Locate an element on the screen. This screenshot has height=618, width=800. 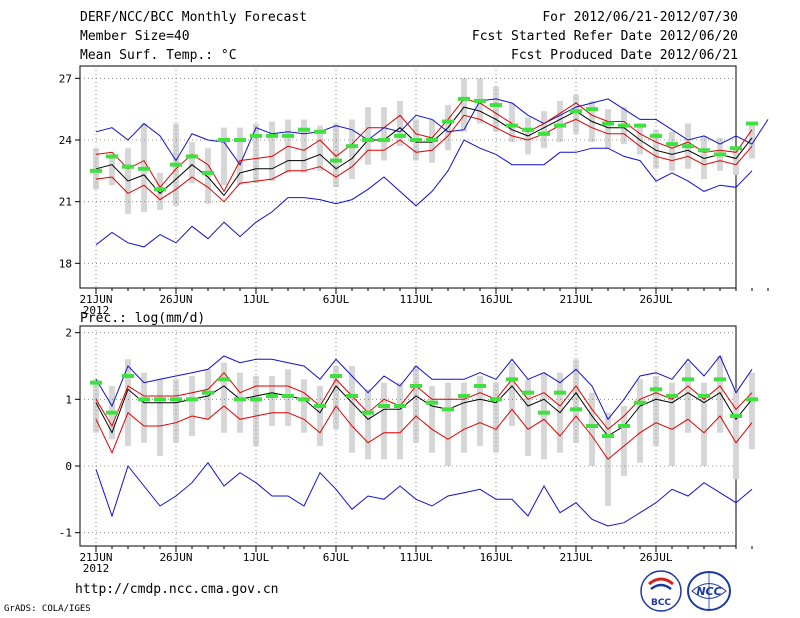
ncc-logo-text: NCC is located at coordinates (708, 591).